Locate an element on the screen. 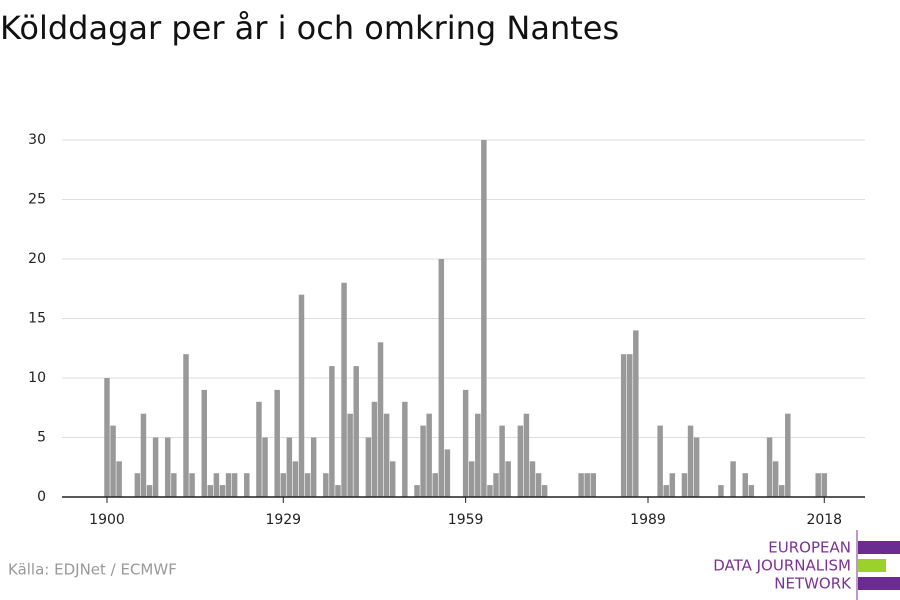  x-tick-label: 1989 is located at coordinates (648, 520).